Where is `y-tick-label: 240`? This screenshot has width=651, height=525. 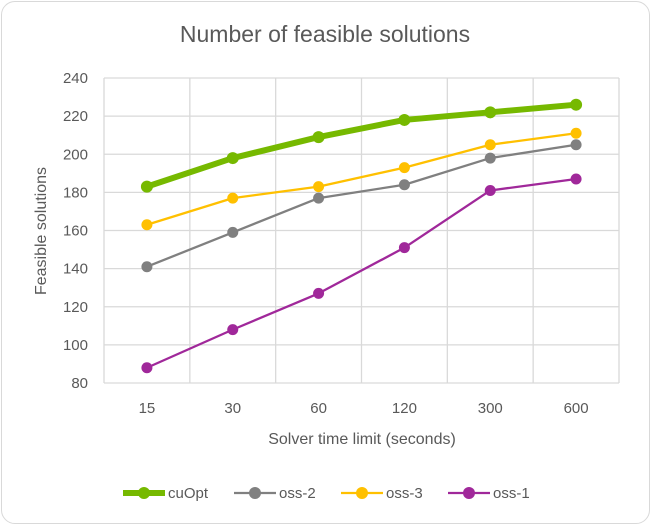
y-tick-label: 240 is located at coordinates (75, 78).